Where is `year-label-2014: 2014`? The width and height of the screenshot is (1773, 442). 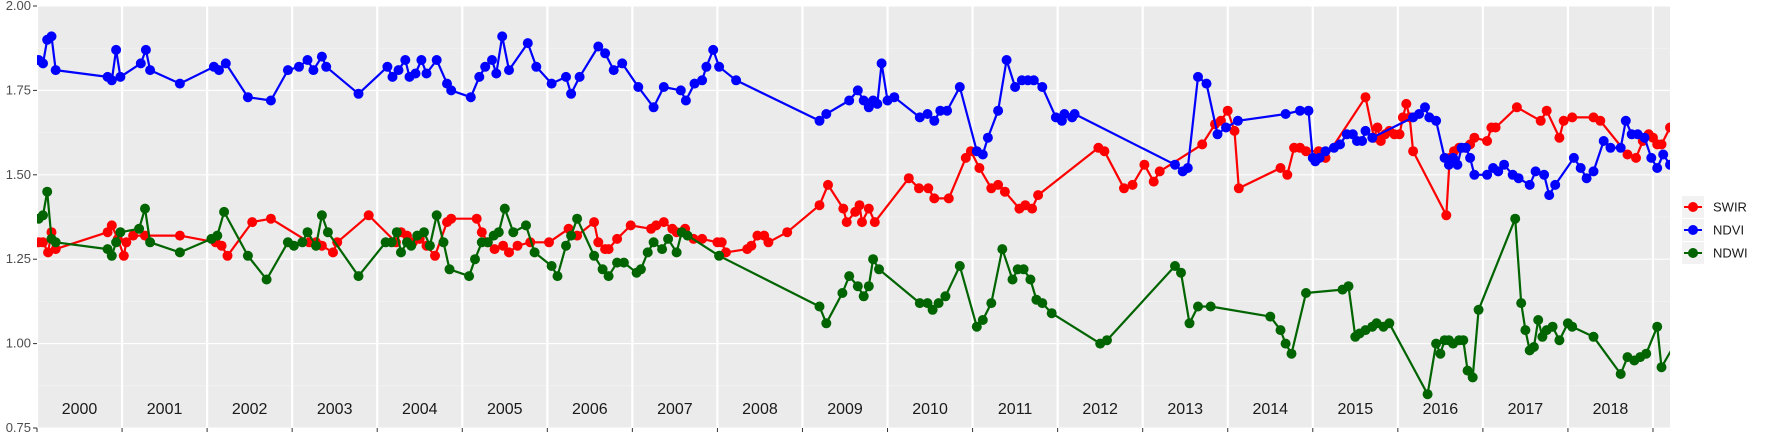
year-label-2014: 2014 is located at coordinates (1270, 409).